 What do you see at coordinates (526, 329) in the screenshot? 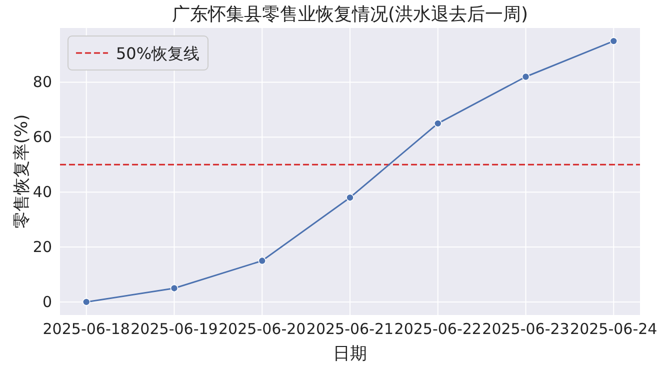
I see `x-tick-label: 2025-06-23` at bounding box center [526, 329].